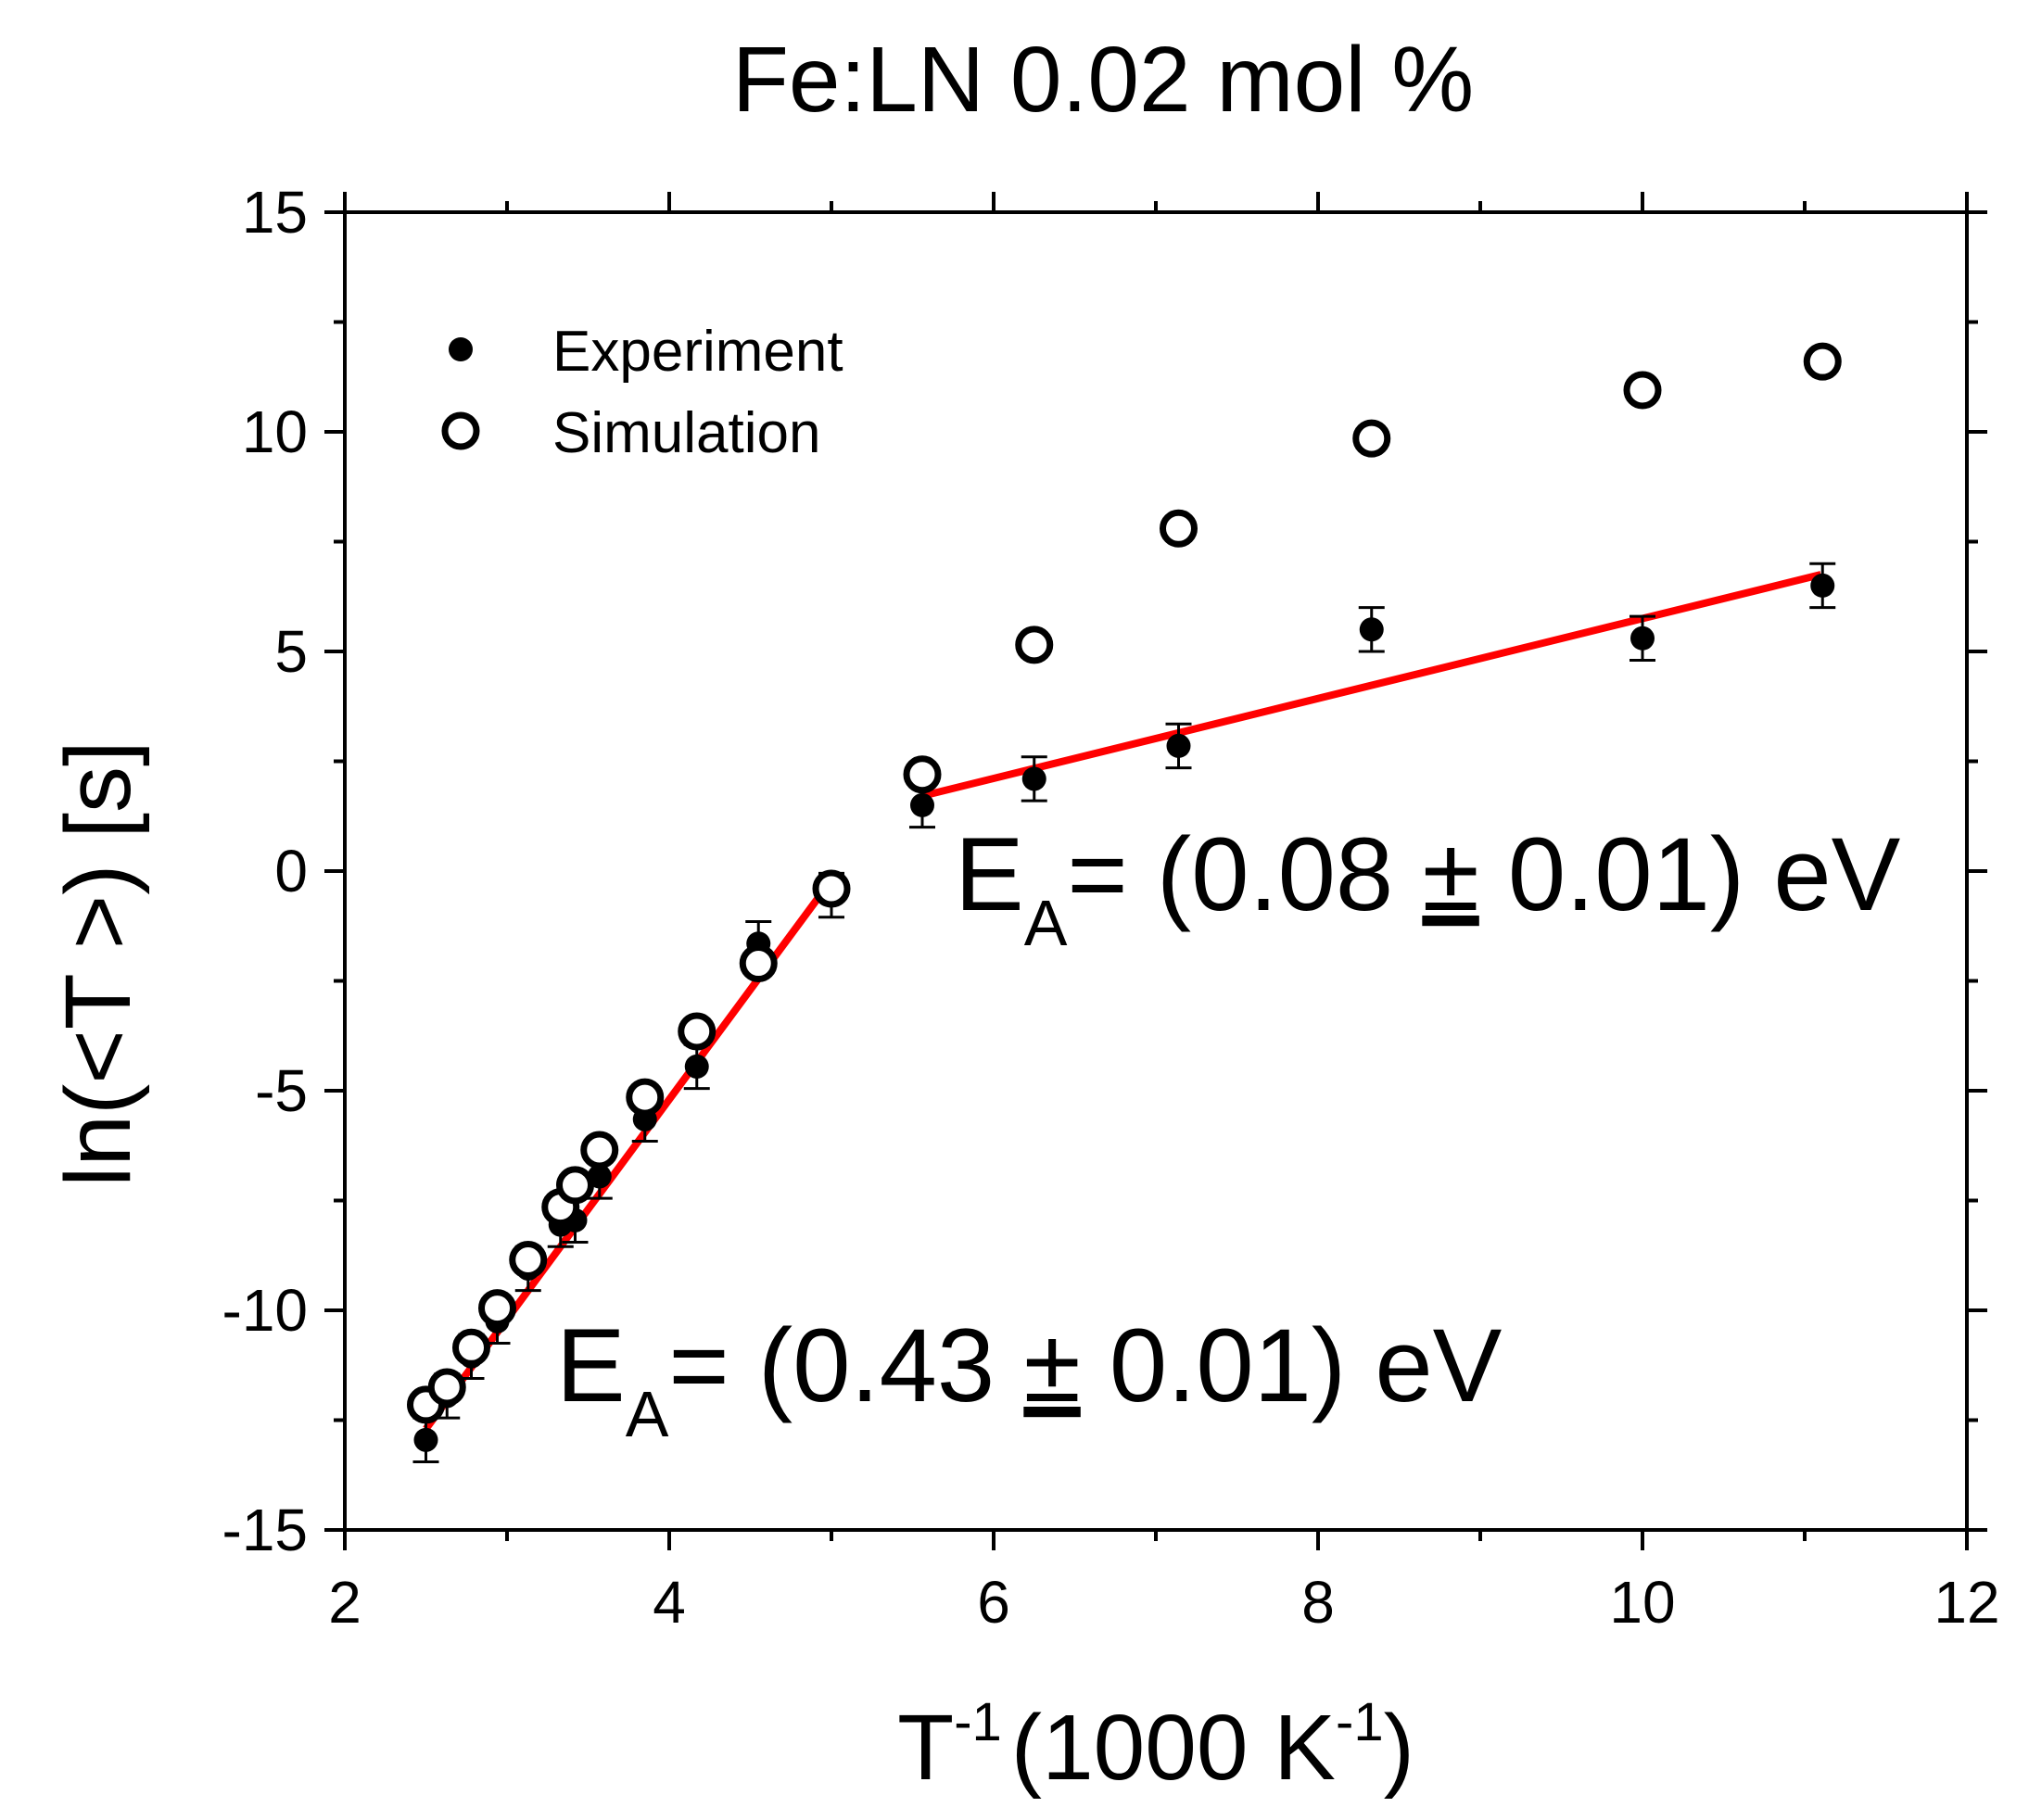 The image size is (2029, 1820). What do you see at coordinates (978, 1722) in the screenshot?
I see `x-axis-label-sup: -1` at bounding box center [978, 1722].